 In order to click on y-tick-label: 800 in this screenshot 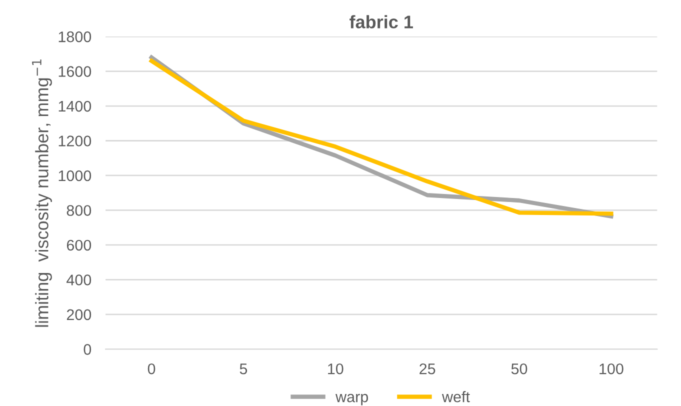, I will do `click(79, 210)`.